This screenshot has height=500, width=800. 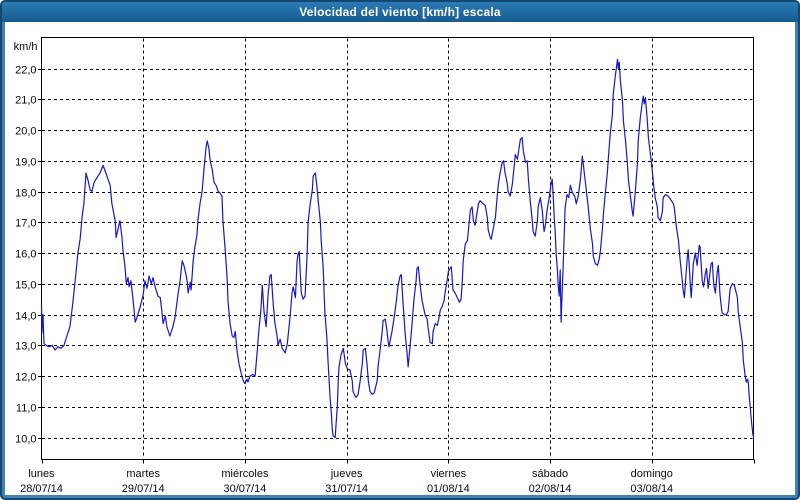 I want to click on x-date-label: 29/07/14, so click(x=143, y=489).